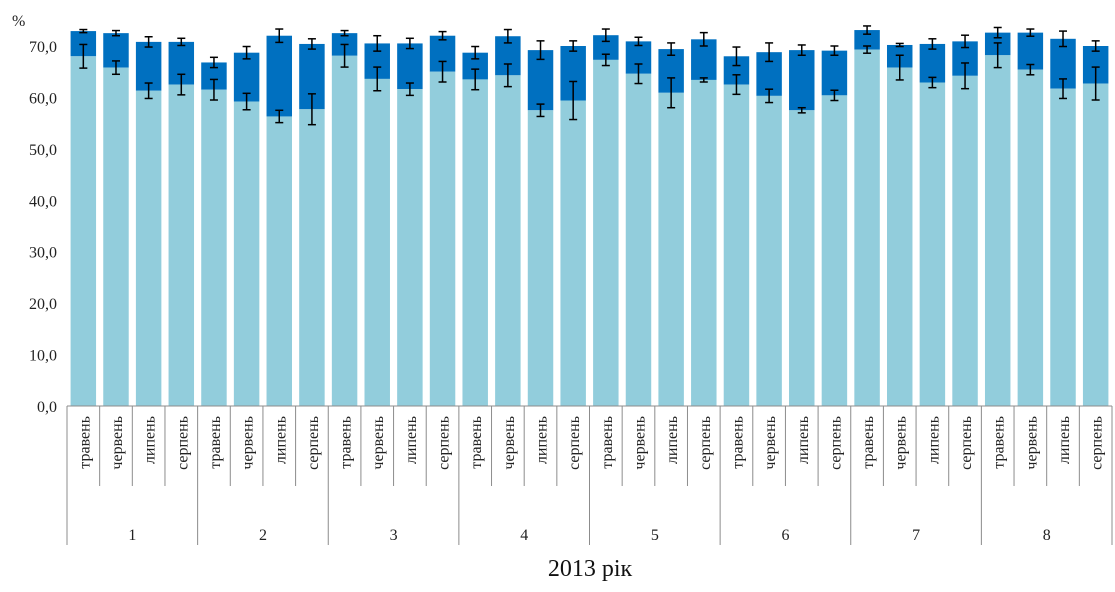 The image size is (1115, 592). Describe the element at coordinates (785, 535) in the screenshot. I see `group-tick-label: 6` at that location.